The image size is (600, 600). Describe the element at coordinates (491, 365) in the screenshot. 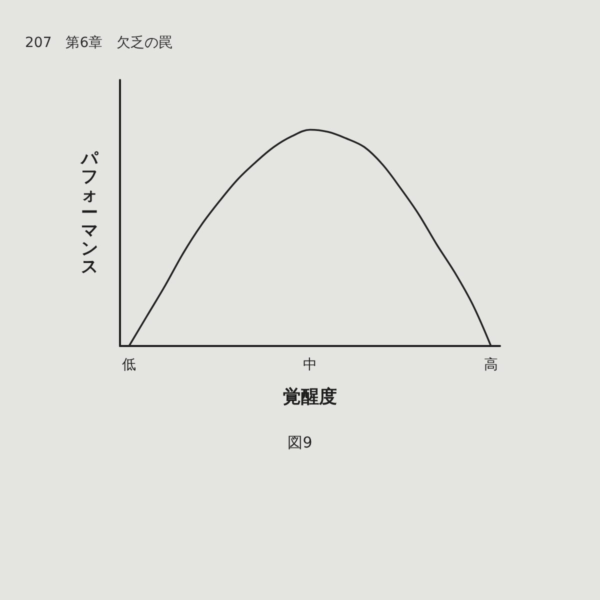

I see `x-tick-label: 高` at that location.